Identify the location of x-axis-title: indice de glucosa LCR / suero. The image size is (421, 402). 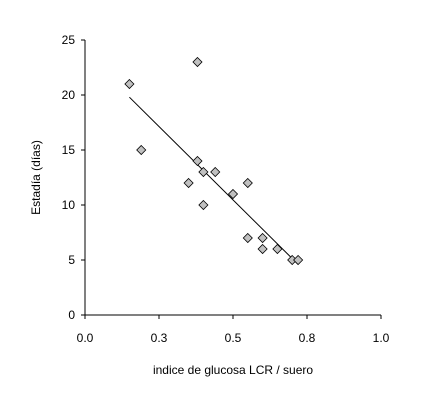
(233, 370).